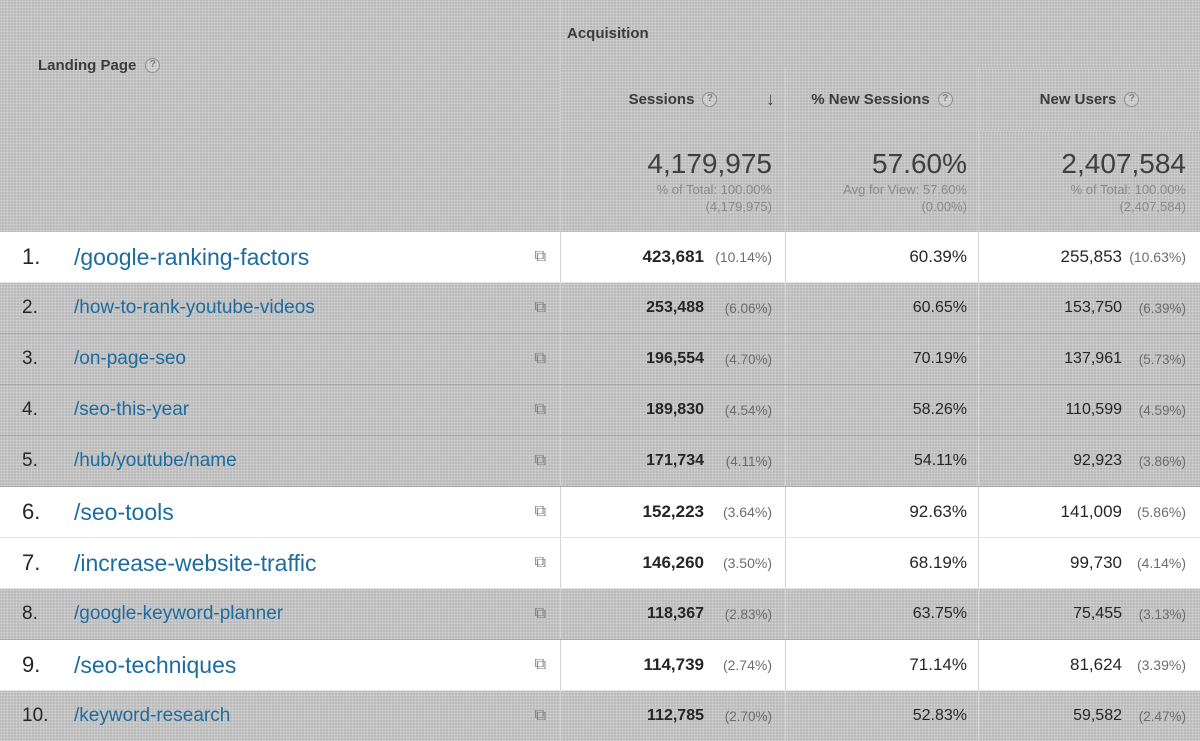 This screenshot has width=1200, height=741. What do you see at coordinates (195, 562) in the screenshot?
I see `landing-page-link: /increase-website-traffic` at bounding box center [195, 562].